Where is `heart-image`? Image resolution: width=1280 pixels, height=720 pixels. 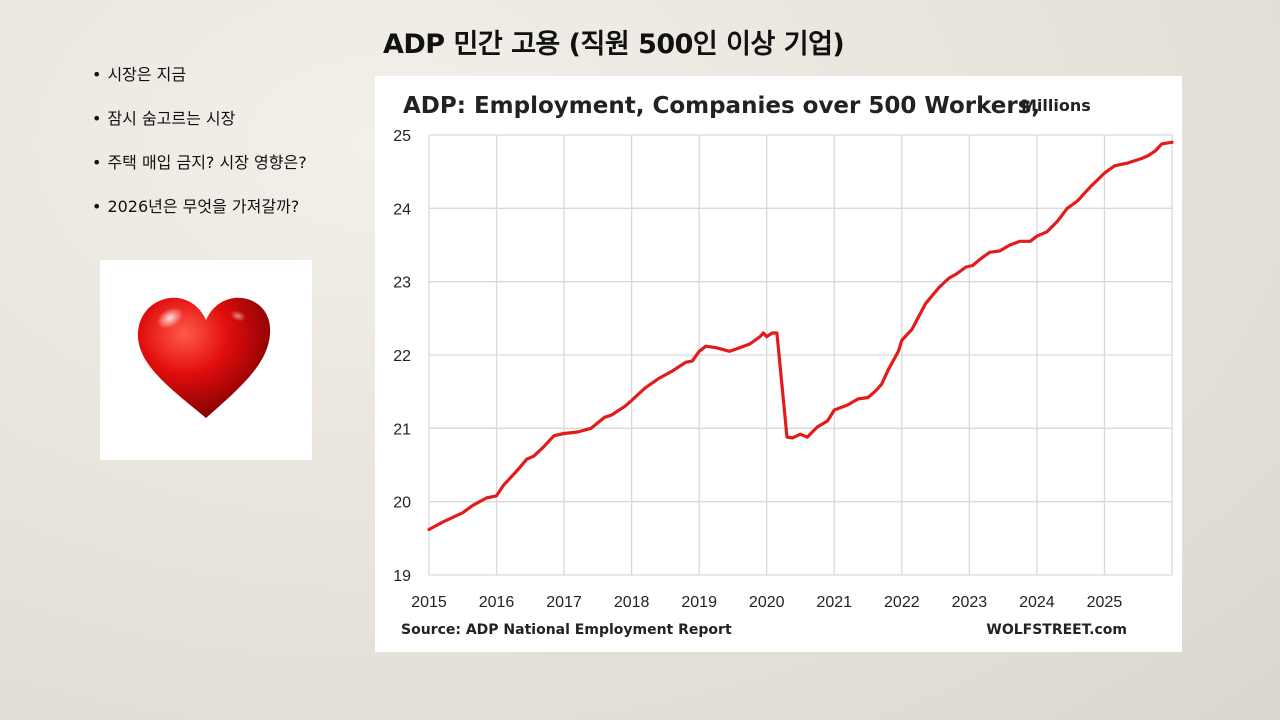
heart-image is located at coordinates (206, 360).